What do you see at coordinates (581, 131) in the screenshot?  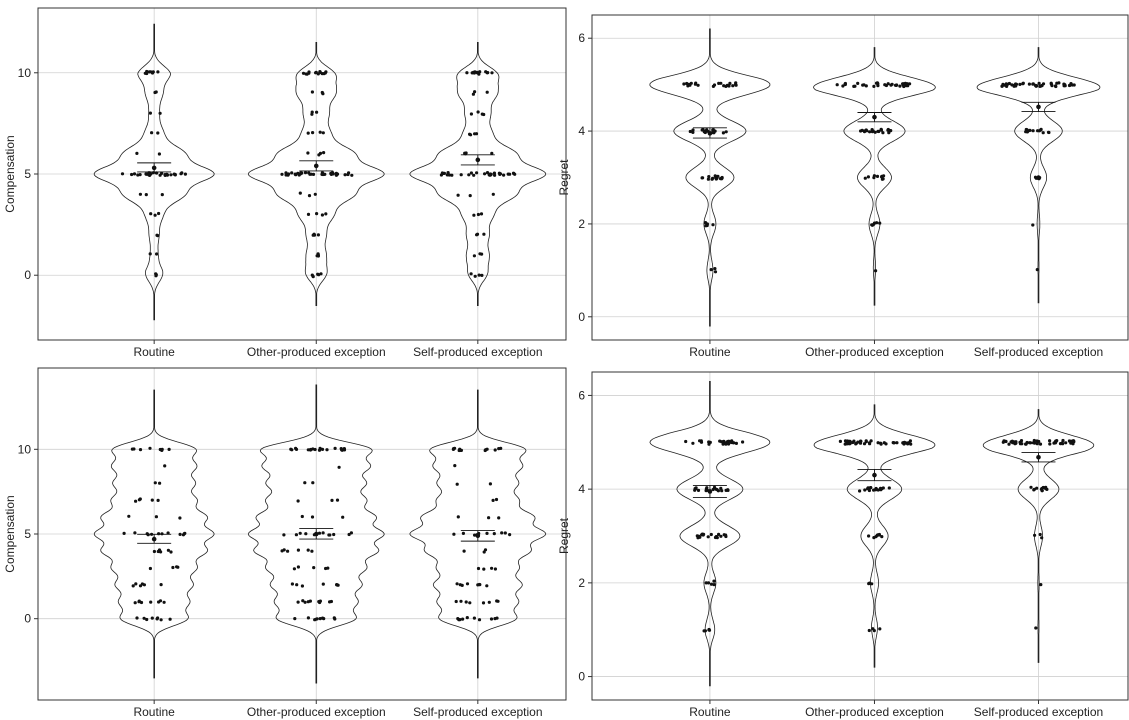 I see `y-tick-label: 4` at bounding box center [581, 131].